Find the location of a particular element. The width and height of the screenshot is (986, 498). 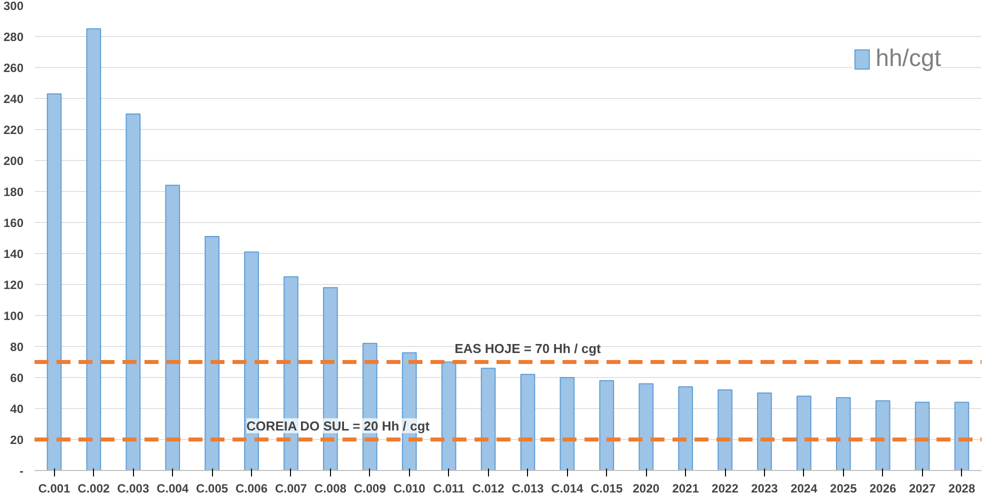

y-tick-label: 160 is located at coordinates (13, 223).